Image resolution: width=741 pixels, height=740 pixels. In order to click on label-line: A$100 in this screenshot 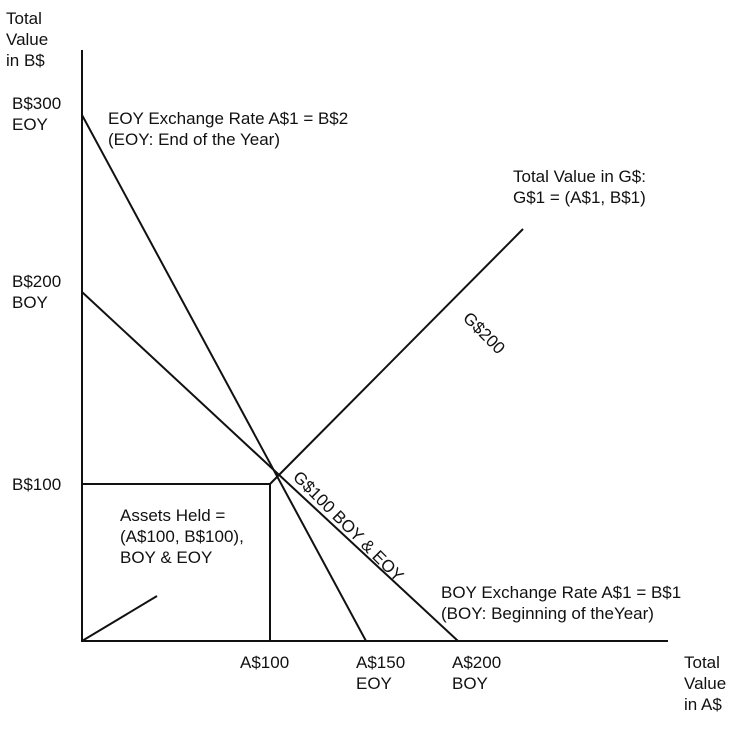, I will do `click(264, 662)`.